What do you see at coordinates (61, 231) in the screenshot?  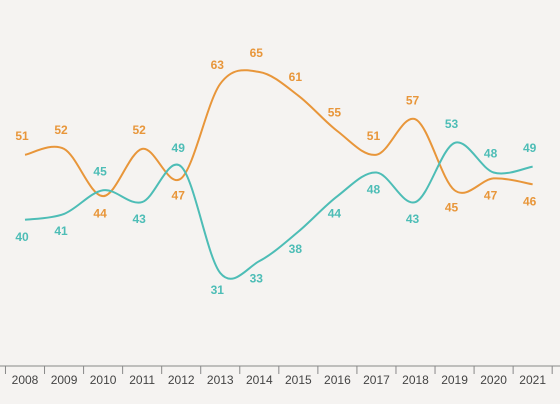 I see `data-label: 41` at bounding box center [61, 231].